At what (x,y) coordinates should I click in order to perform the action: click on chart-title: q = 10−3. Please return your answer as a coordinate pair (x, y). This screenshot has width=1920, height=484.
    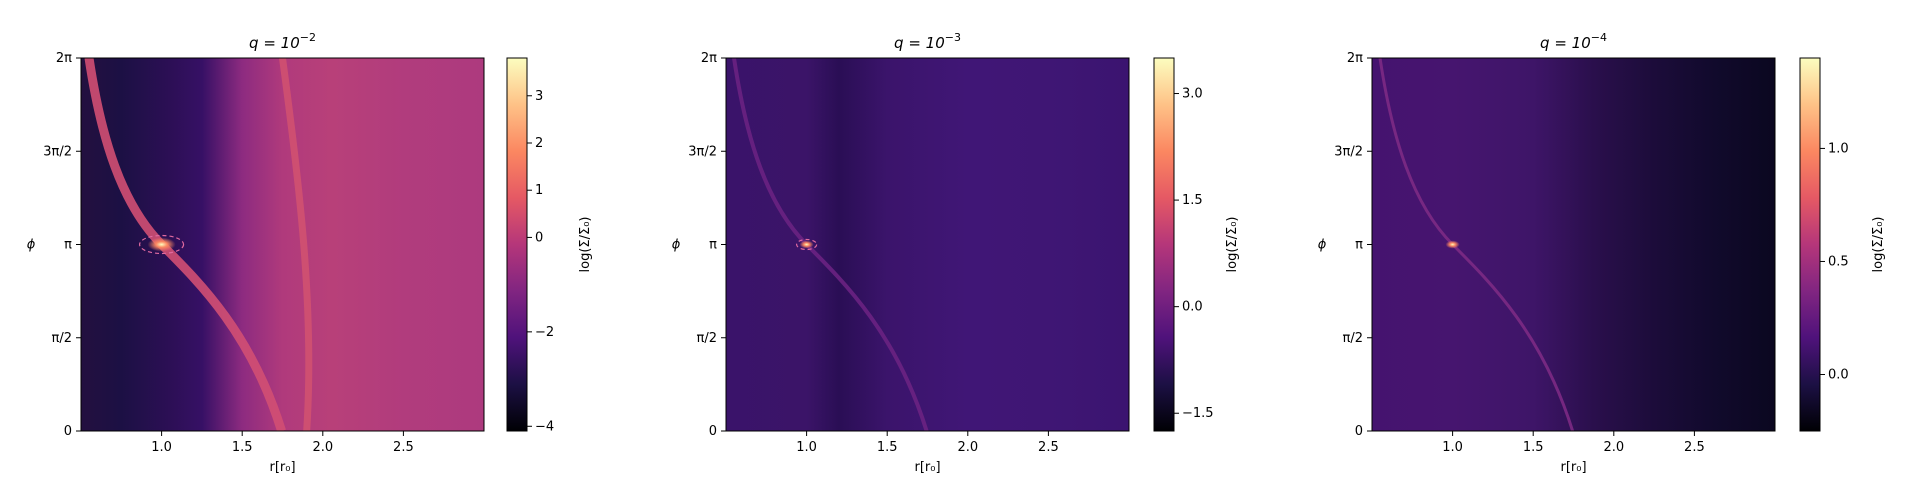
    Looking at the image, I should click on (927, 41).